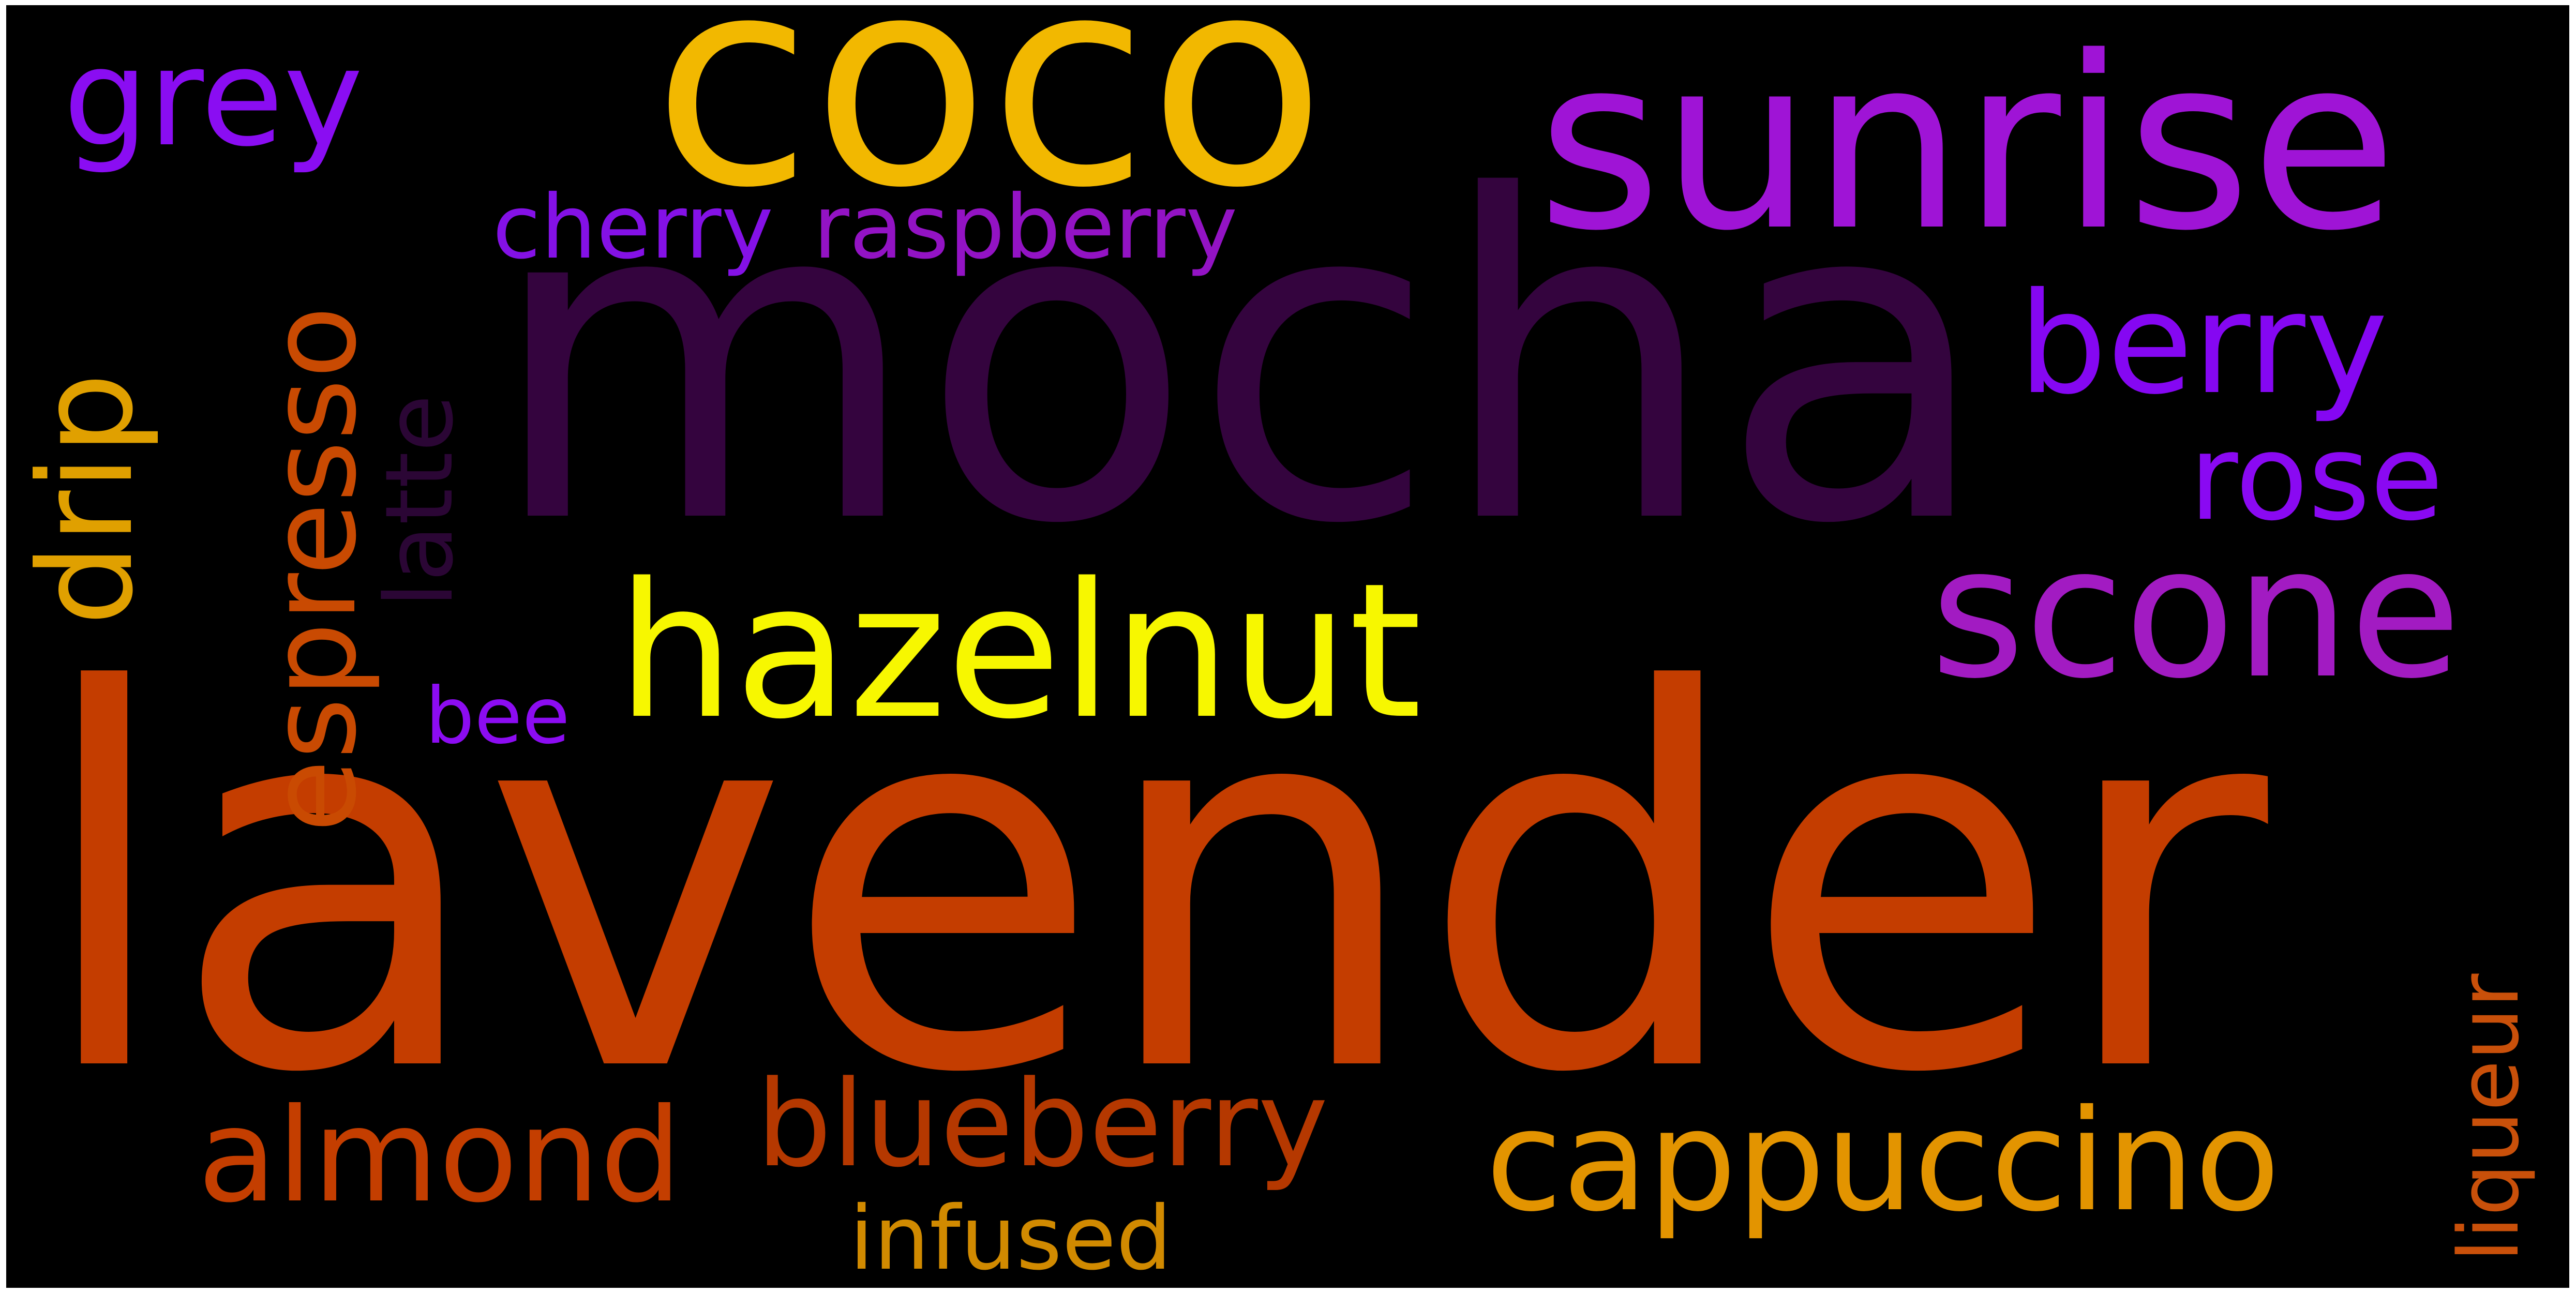  Describe the element at coordinates (2203, 343) in the screenshot. I see `word-berry: berry` at that location.